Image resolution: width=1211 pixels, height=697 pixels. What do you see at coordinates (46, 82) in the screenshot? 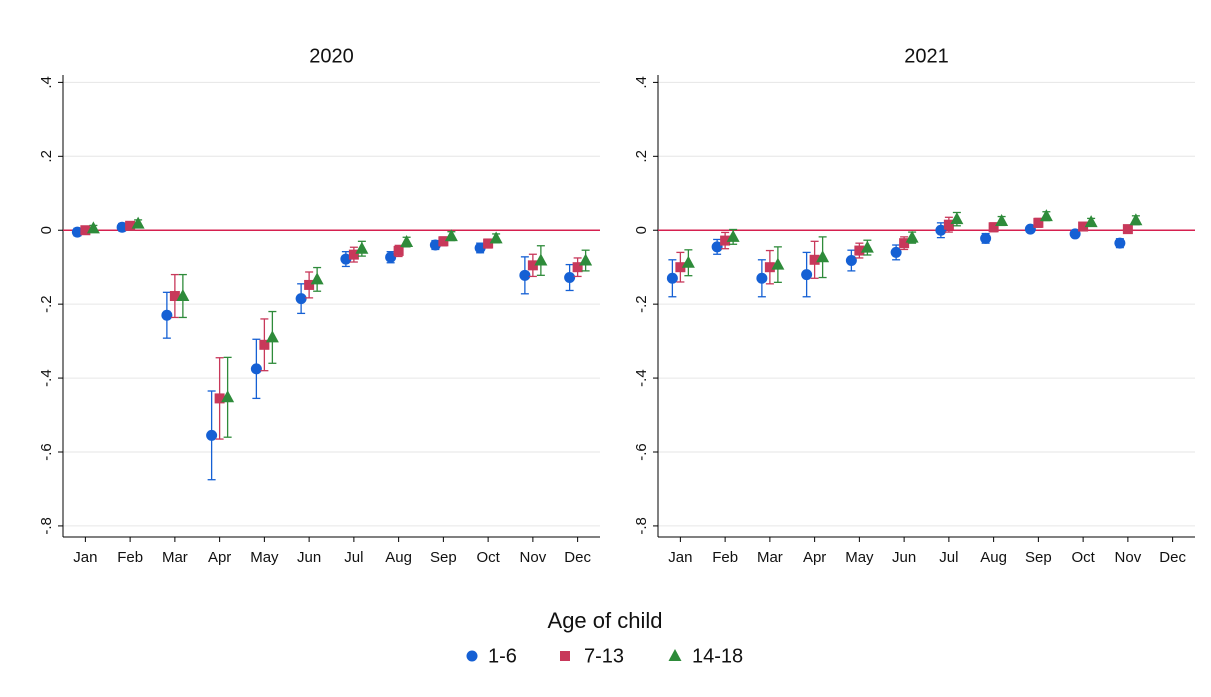
I see `y-tick-label: .4` at bounding box center [46, 82].